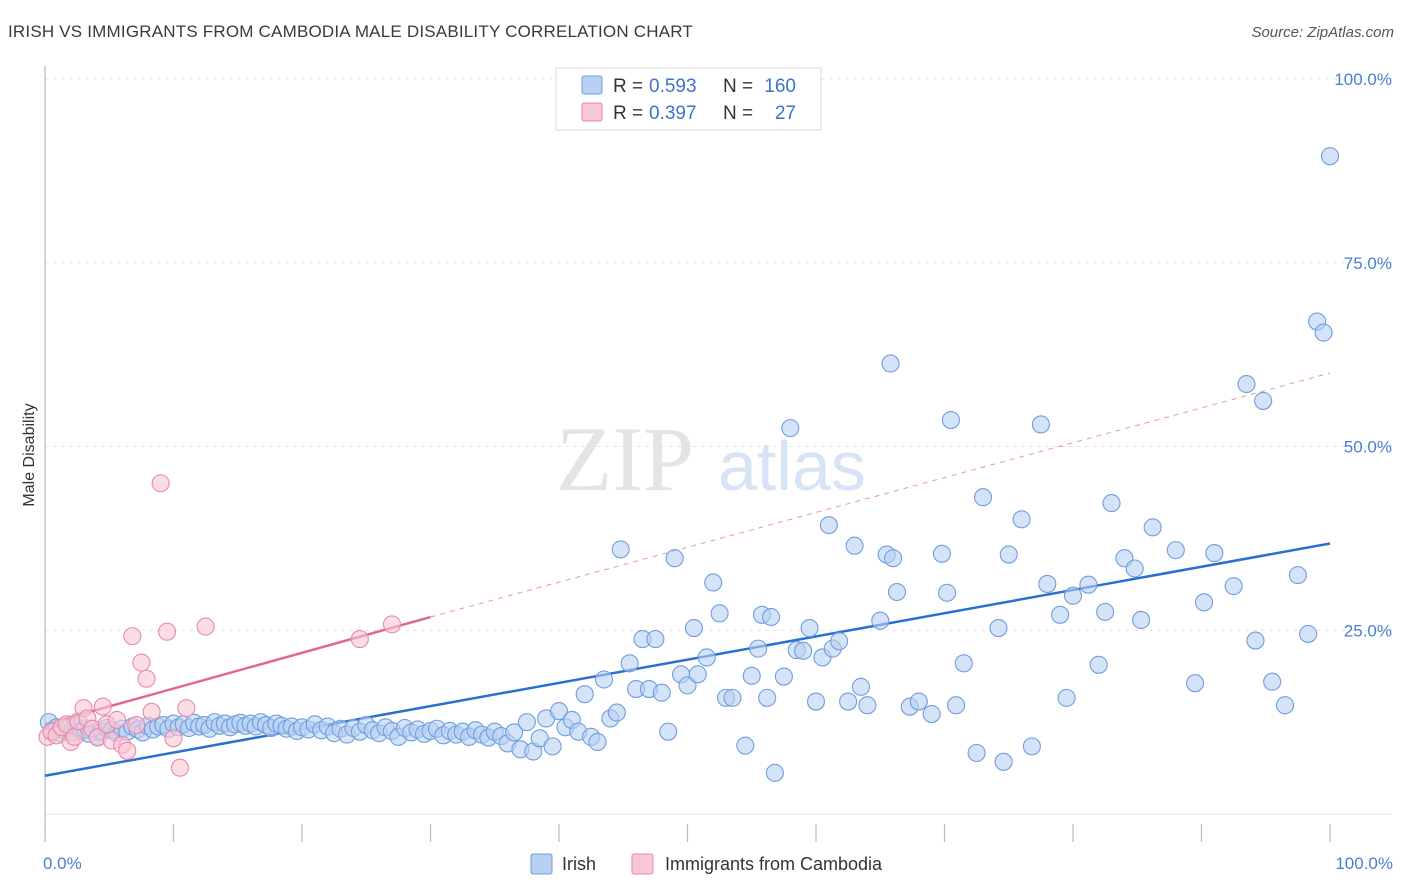 The width and height of the screenshot is (1406, 892). Describe the element at coordinates (220, 625) in the screenshot. I see `series-cambodia` at that location.